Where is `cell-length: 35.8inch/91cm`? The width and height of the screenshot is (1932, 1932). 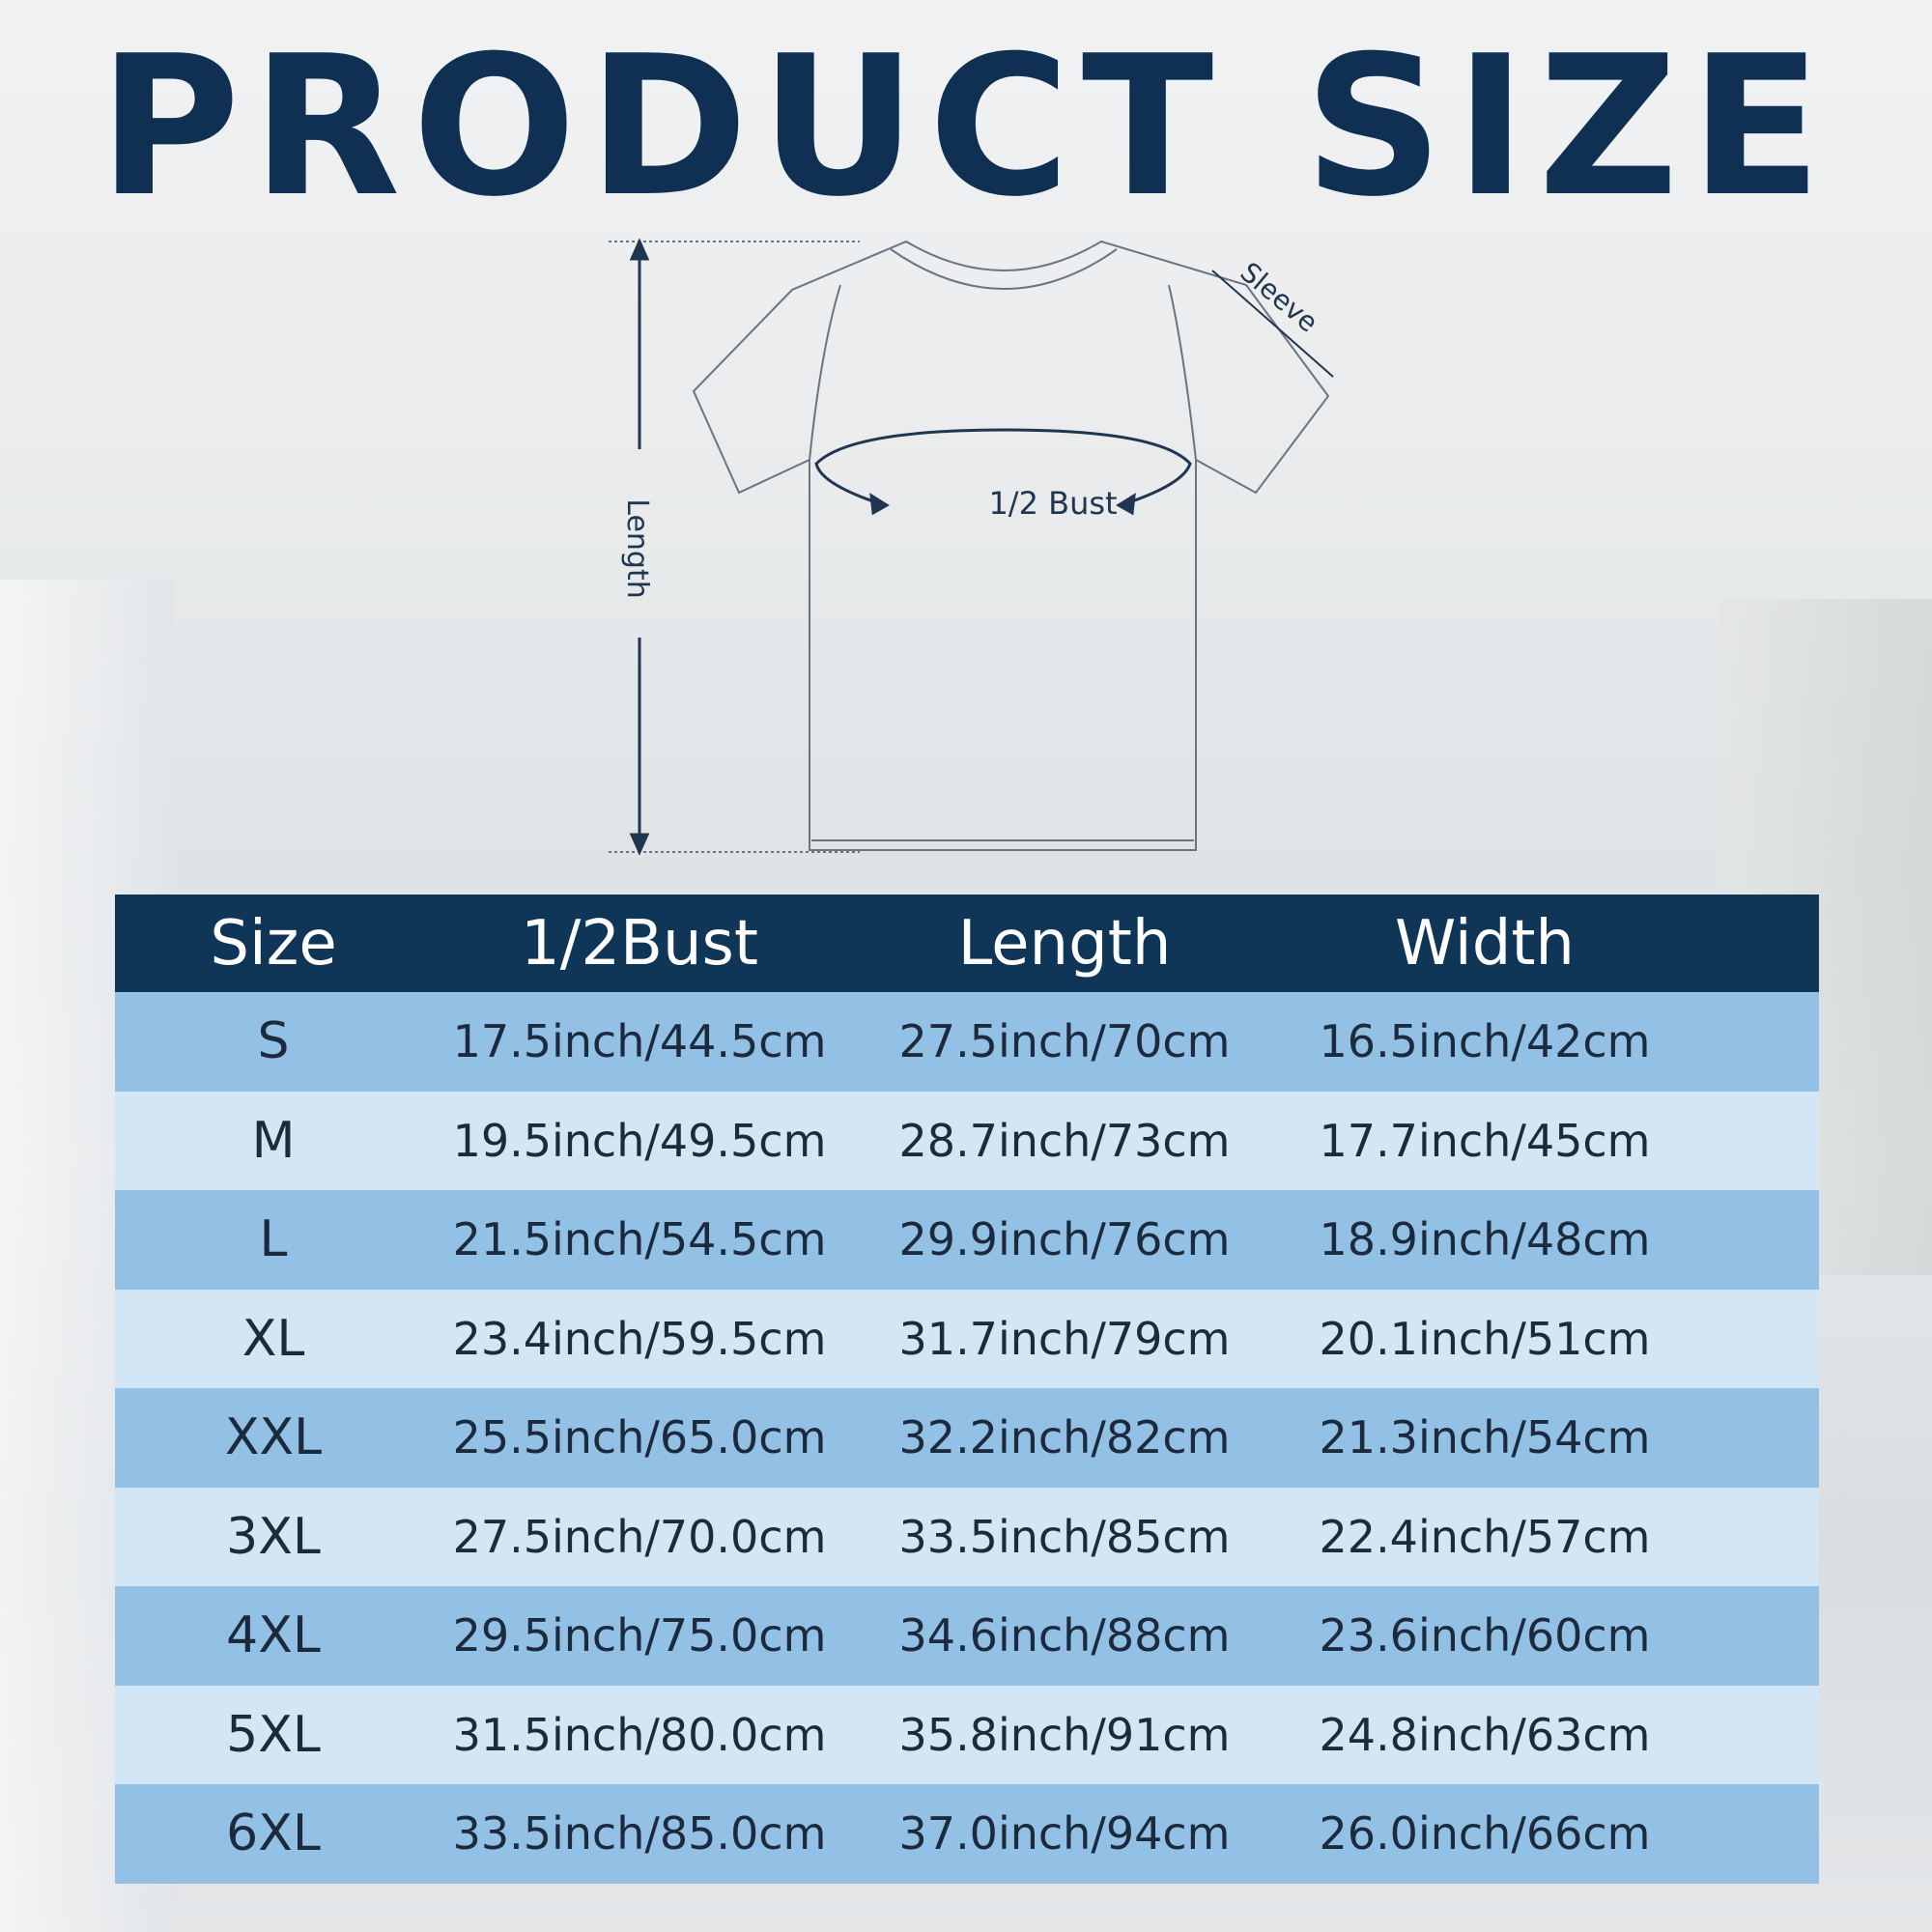 cell-length: 35.8inch/91cm is located at coordinates (1064, 1734).